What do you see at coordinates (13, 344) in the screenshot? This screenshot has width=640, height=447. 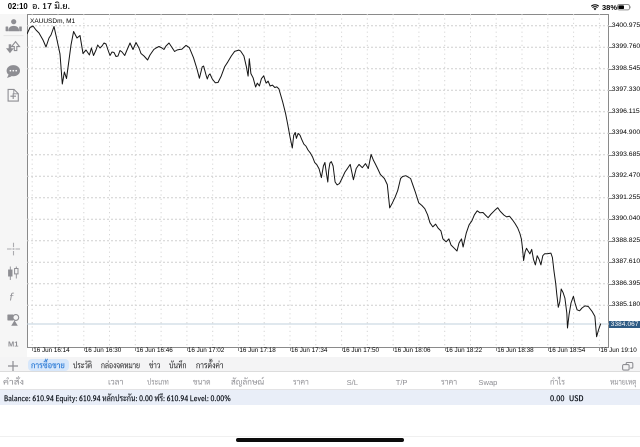 I see `svg-text: M1` at bounding box center [13, 344].